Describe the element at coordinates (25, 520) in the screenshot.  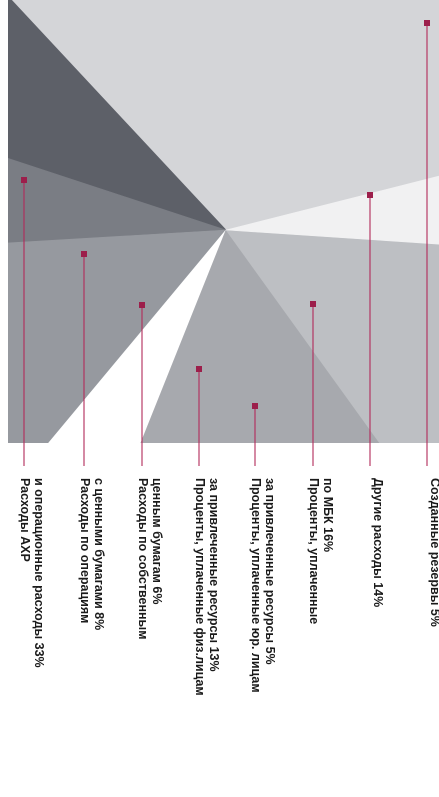
I see `slice-label-line: Расходы АХР` at that location.